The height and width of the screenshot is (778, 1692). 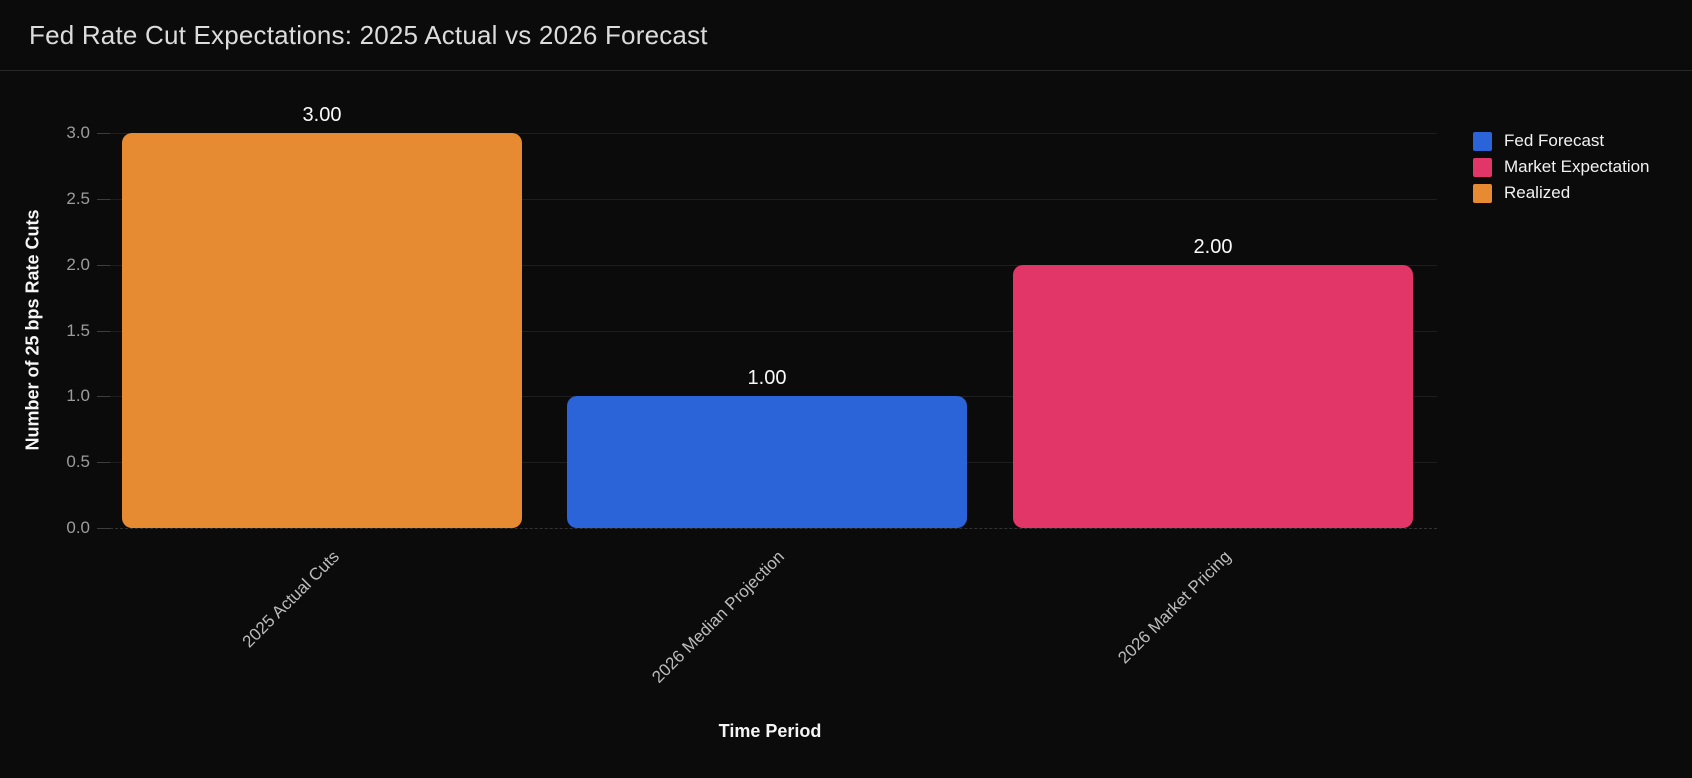 I want to click on bar-fed-forecast, so click(x=767, y=462).